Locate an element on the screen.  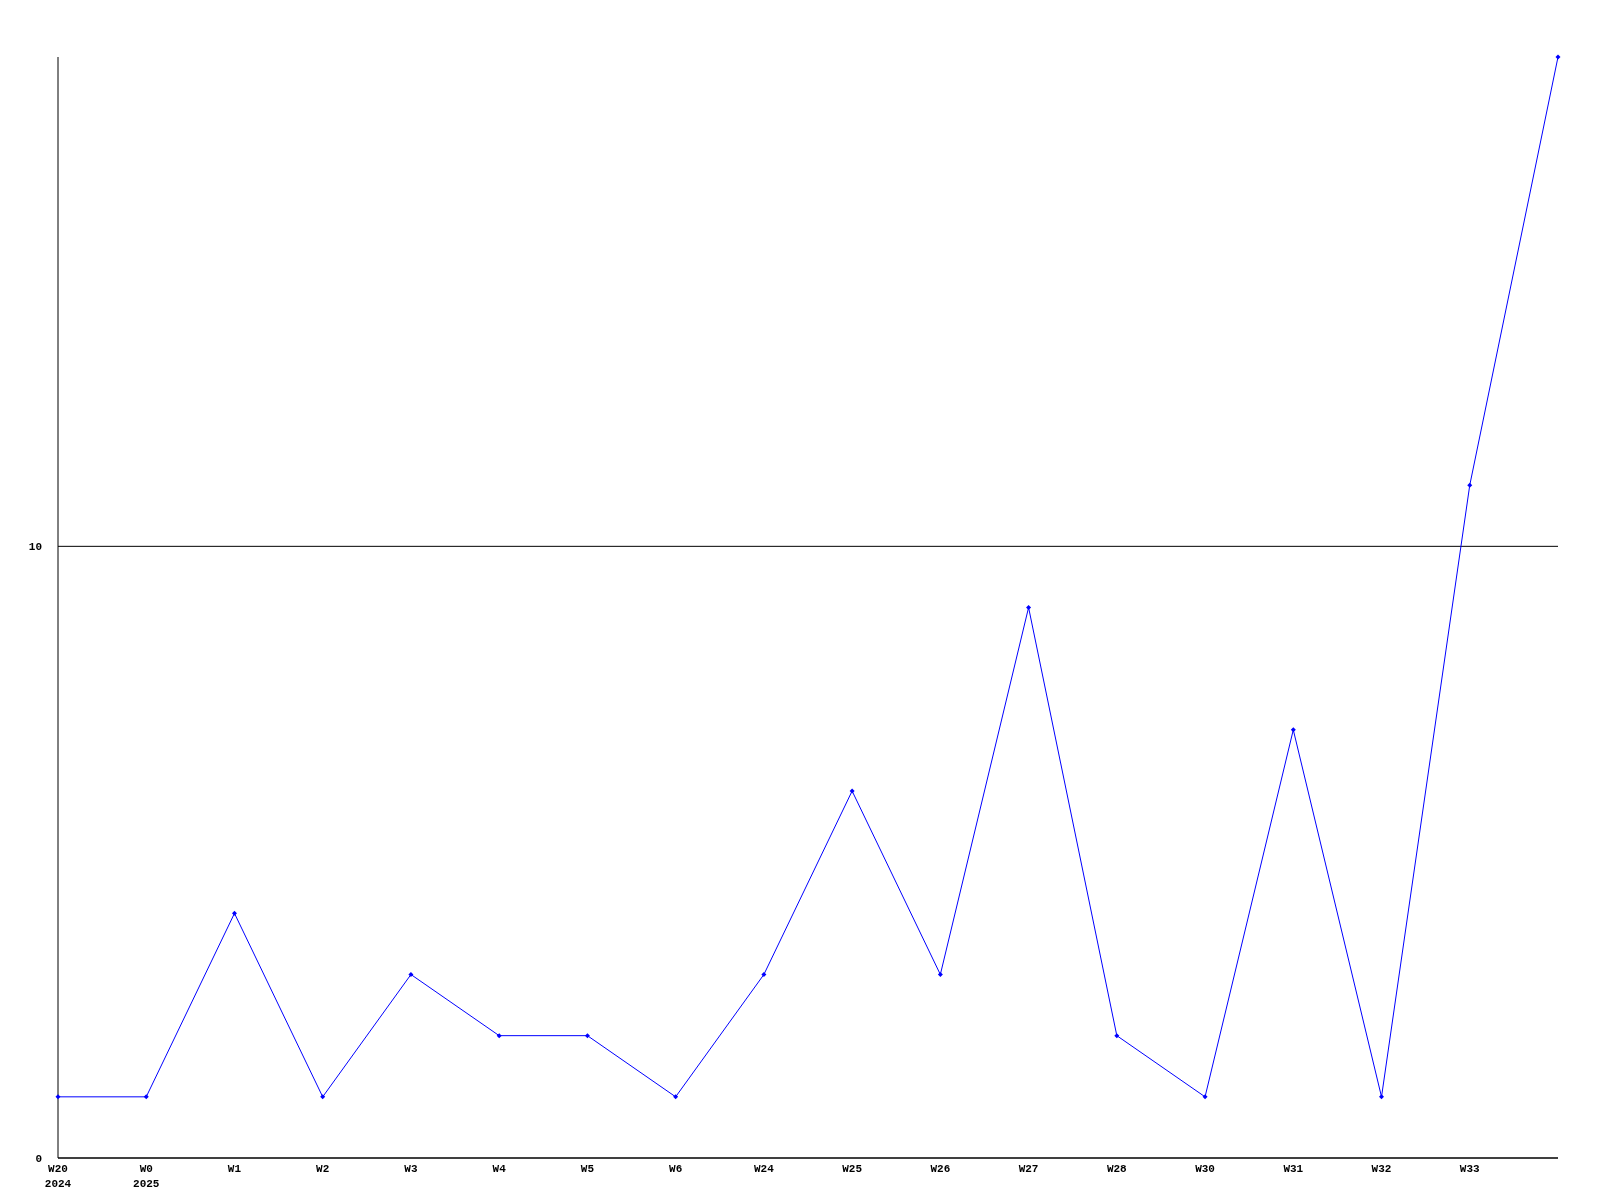
x-tick-label: W27 is located at coordinates (1028, 1169).